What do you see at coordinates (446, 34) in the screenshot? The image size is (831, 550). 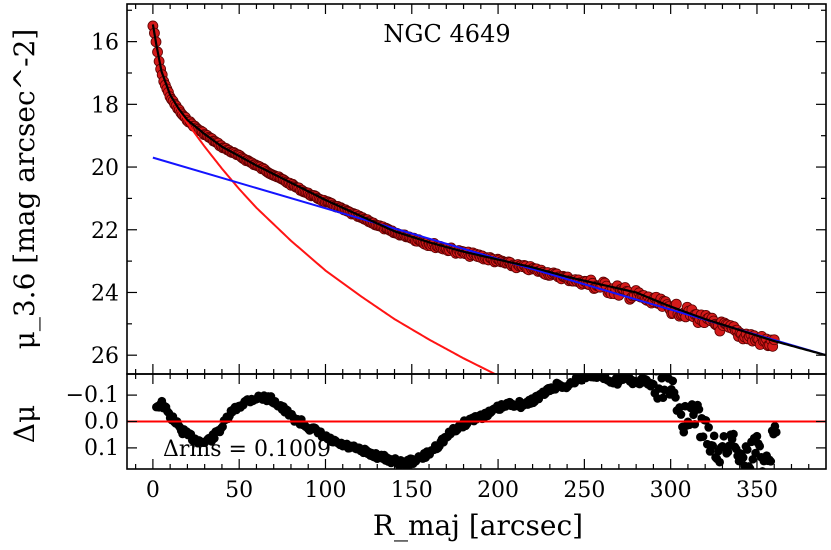 I see `chart-title: NGC 4649` at bounding box center [446, 34].